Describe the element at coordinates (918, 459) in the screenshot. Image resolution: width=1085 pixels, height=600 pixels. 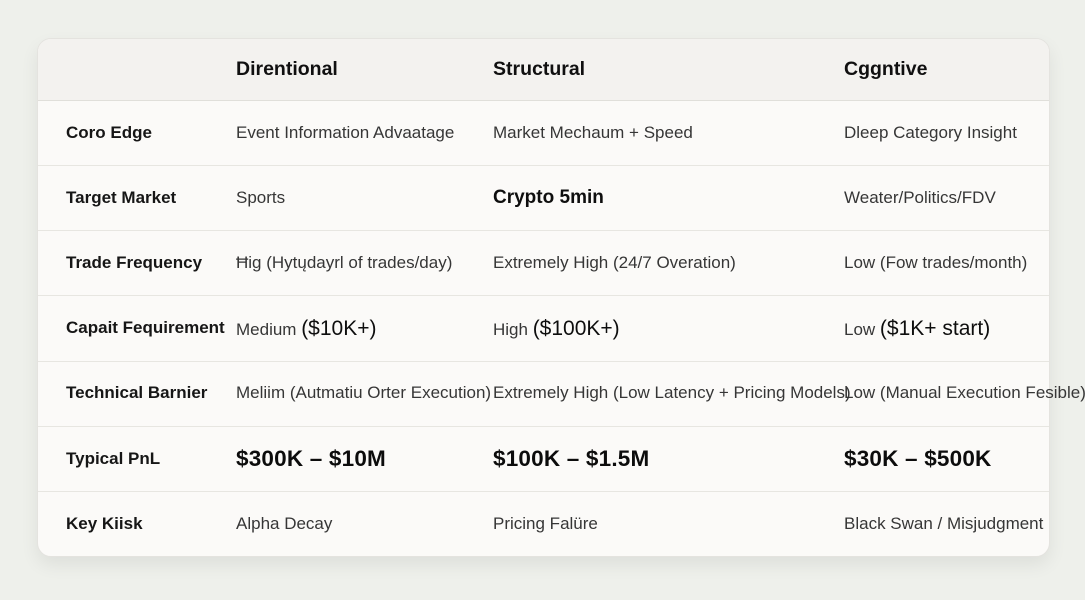
I see `table-cell-pnl: $30K – $500K` at that location.